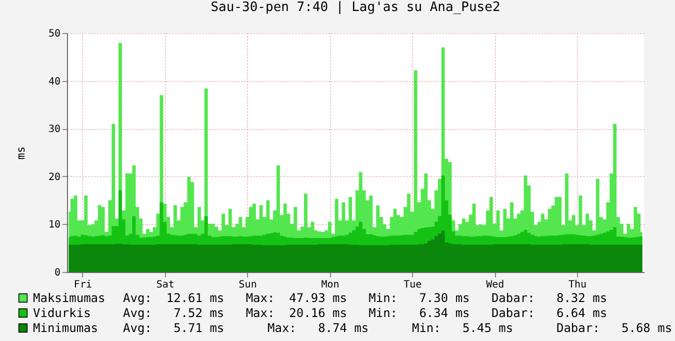 Image resolution: width=675 pixels, height=341 pixels. I want to click on legend-label: Minimumas, so click(65, 328).